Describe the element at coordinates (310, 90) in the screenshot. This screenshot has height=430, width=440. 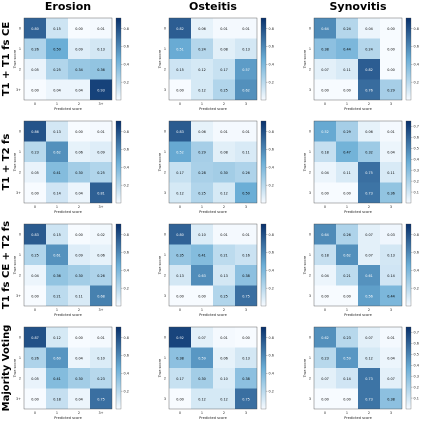
I see `y-tick-label: 3` at that location.